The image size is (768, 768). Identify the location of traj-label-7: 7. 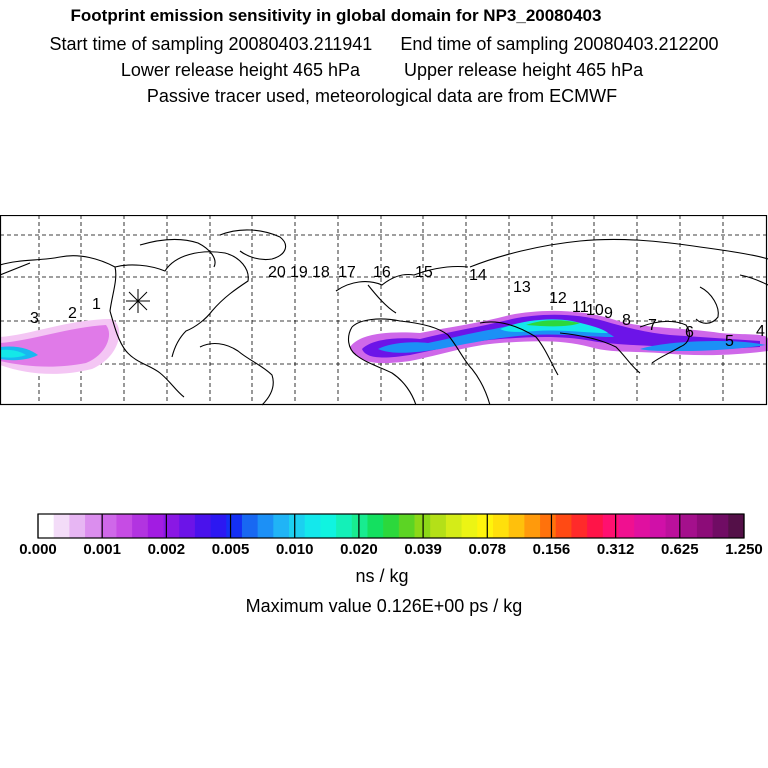
(652, 325).